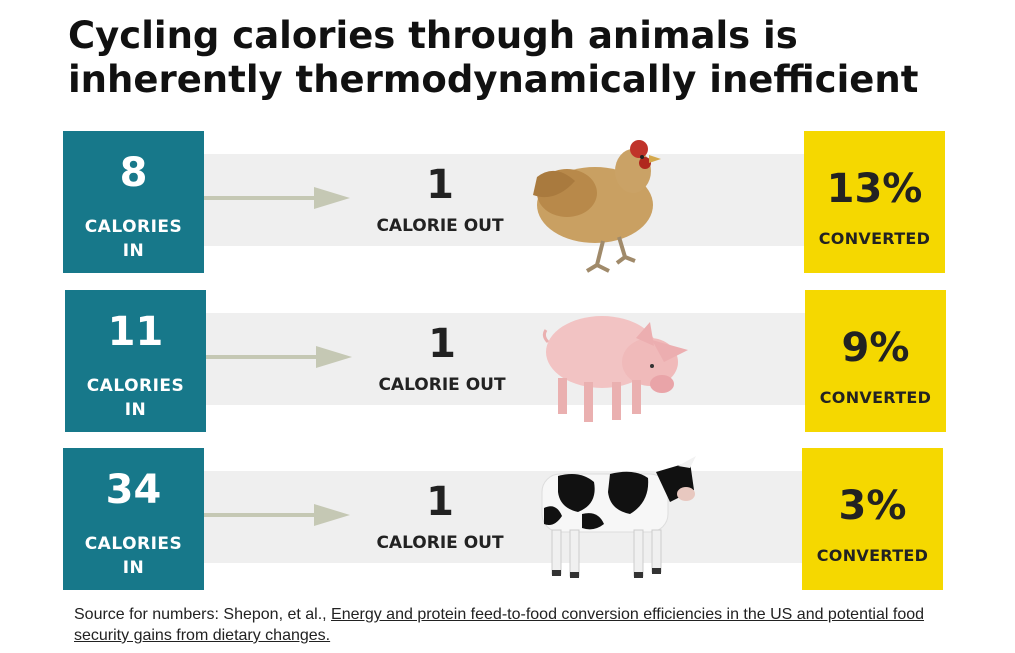 Image resolution: width=1015 pixels, height=653 pixels. Describe the element at coordinates (133, 490) in the screenshot. I see `calories-in-value: 34` at that location.